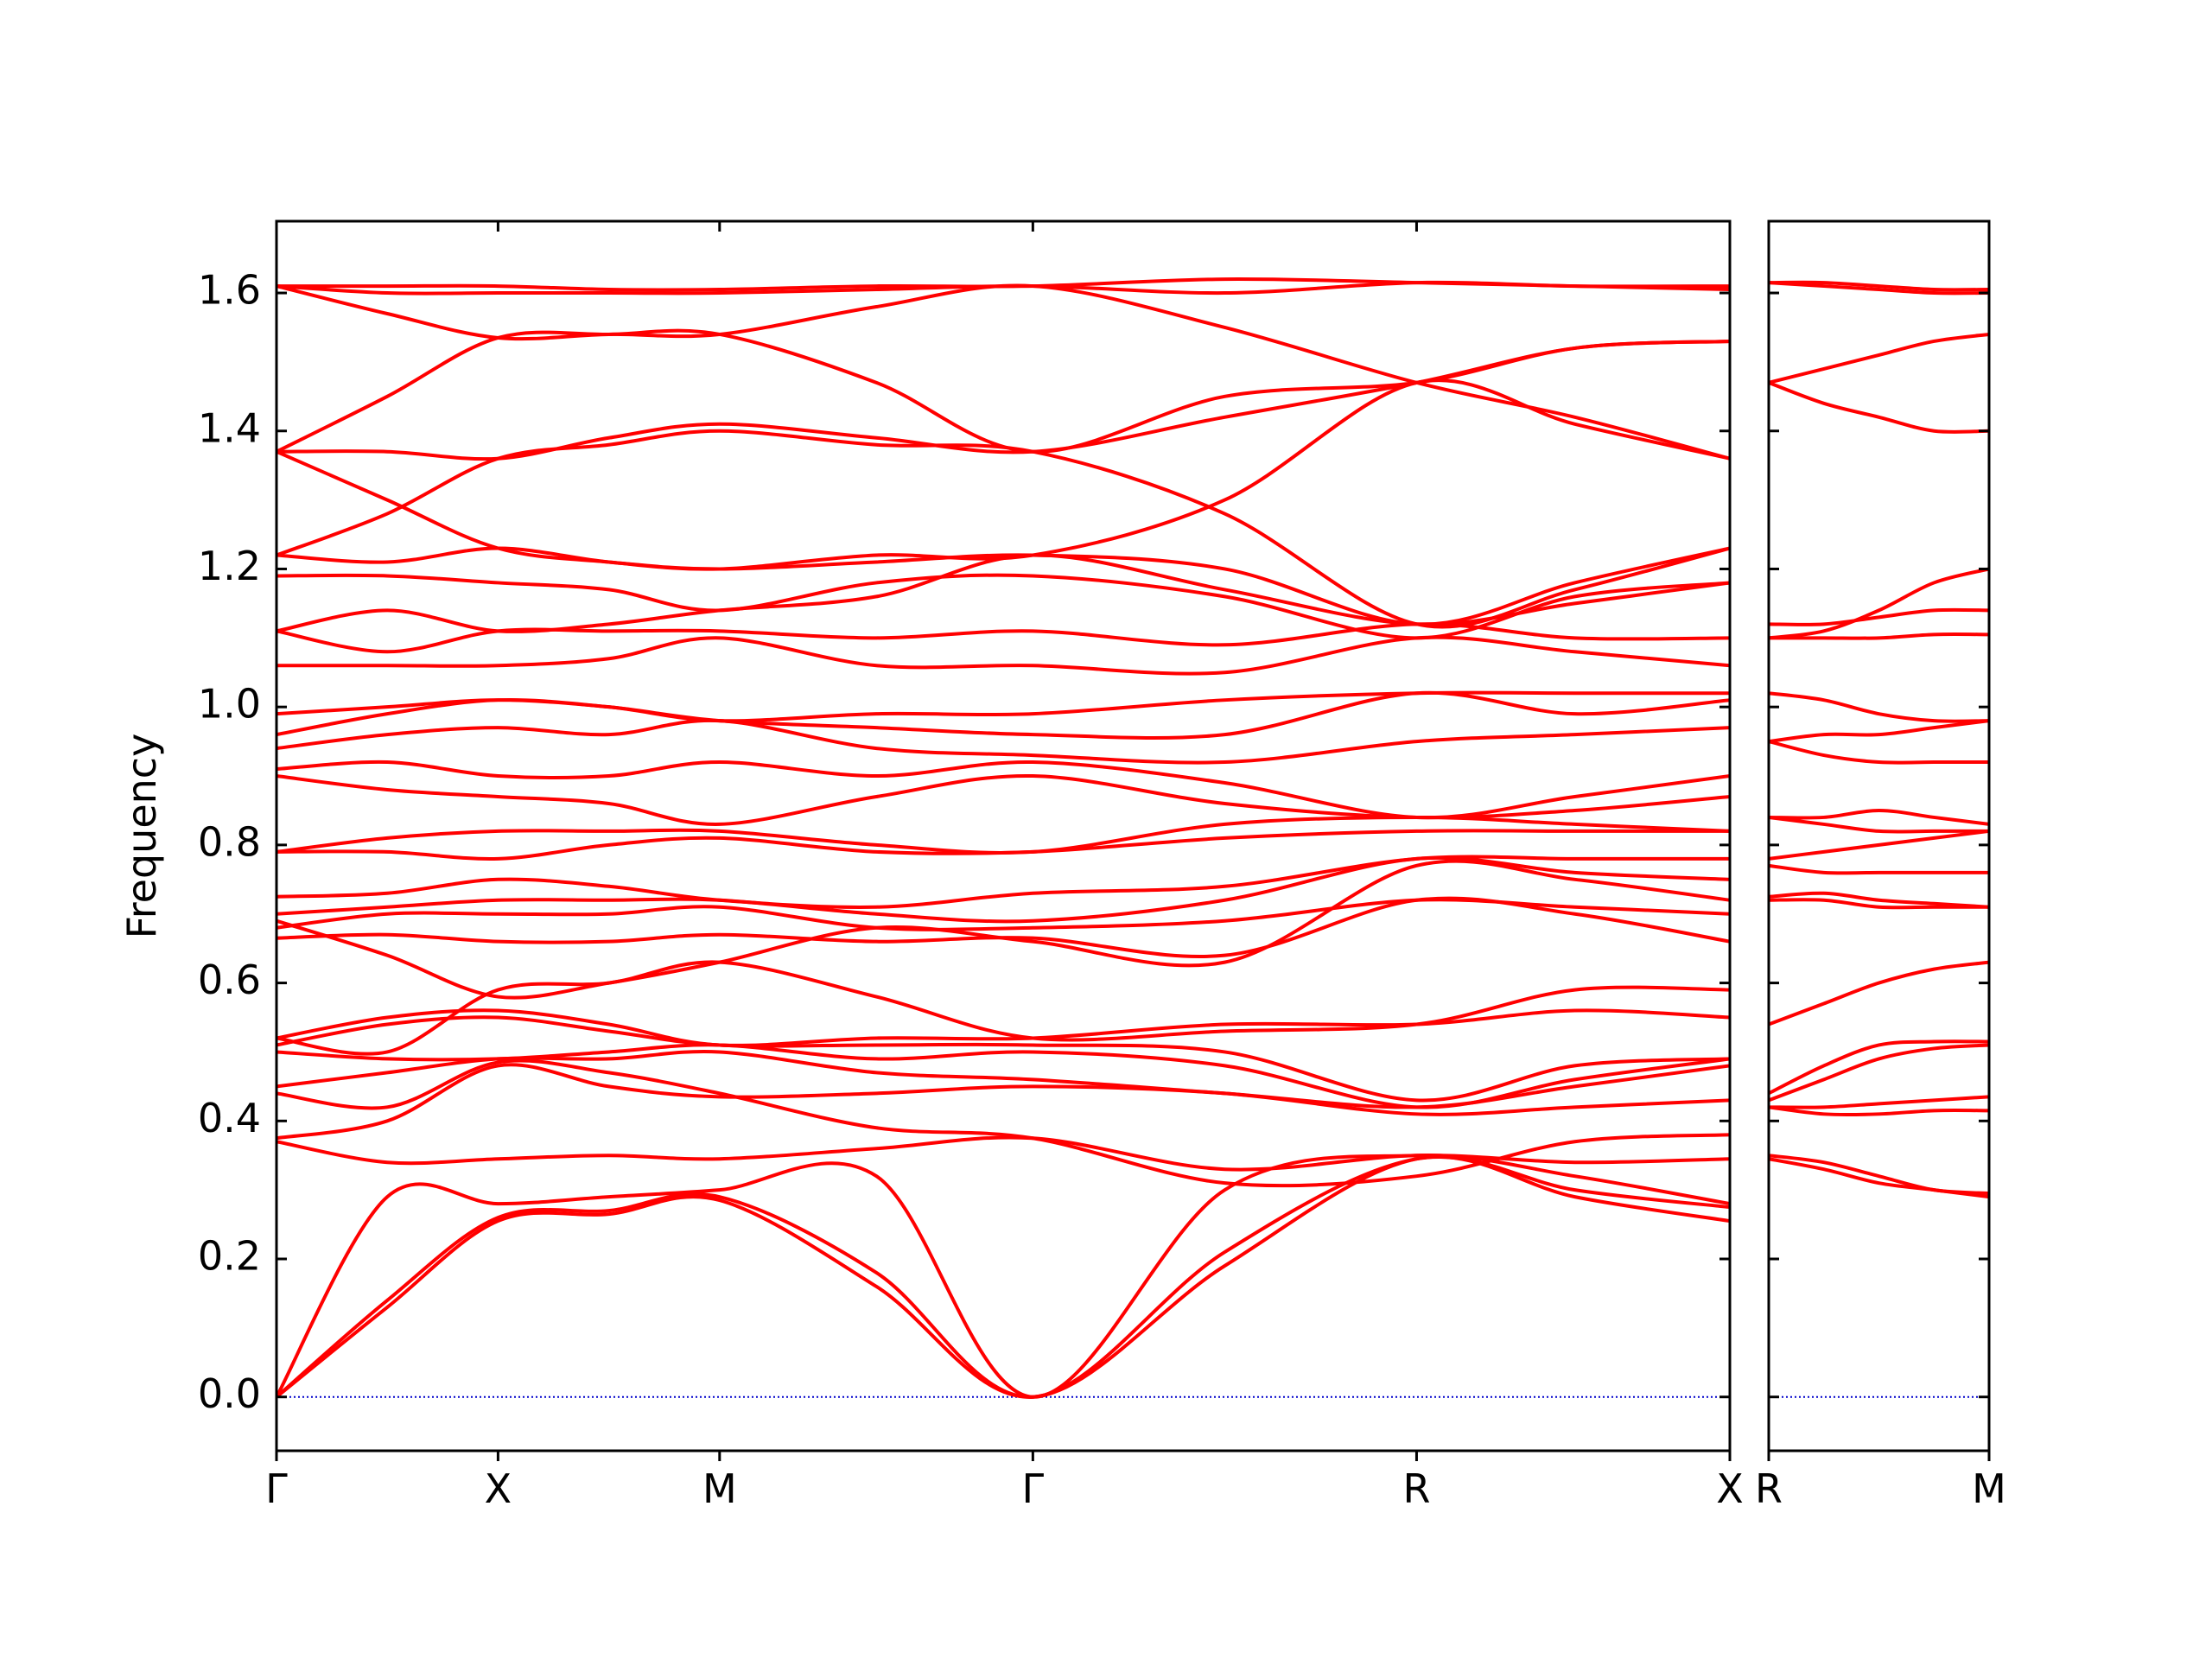 This screenshot has width=2212, height=1659. Describe the element at coordinates (230, 704) in the screenshot. I see `y-tick-label: 1.0` at that location.